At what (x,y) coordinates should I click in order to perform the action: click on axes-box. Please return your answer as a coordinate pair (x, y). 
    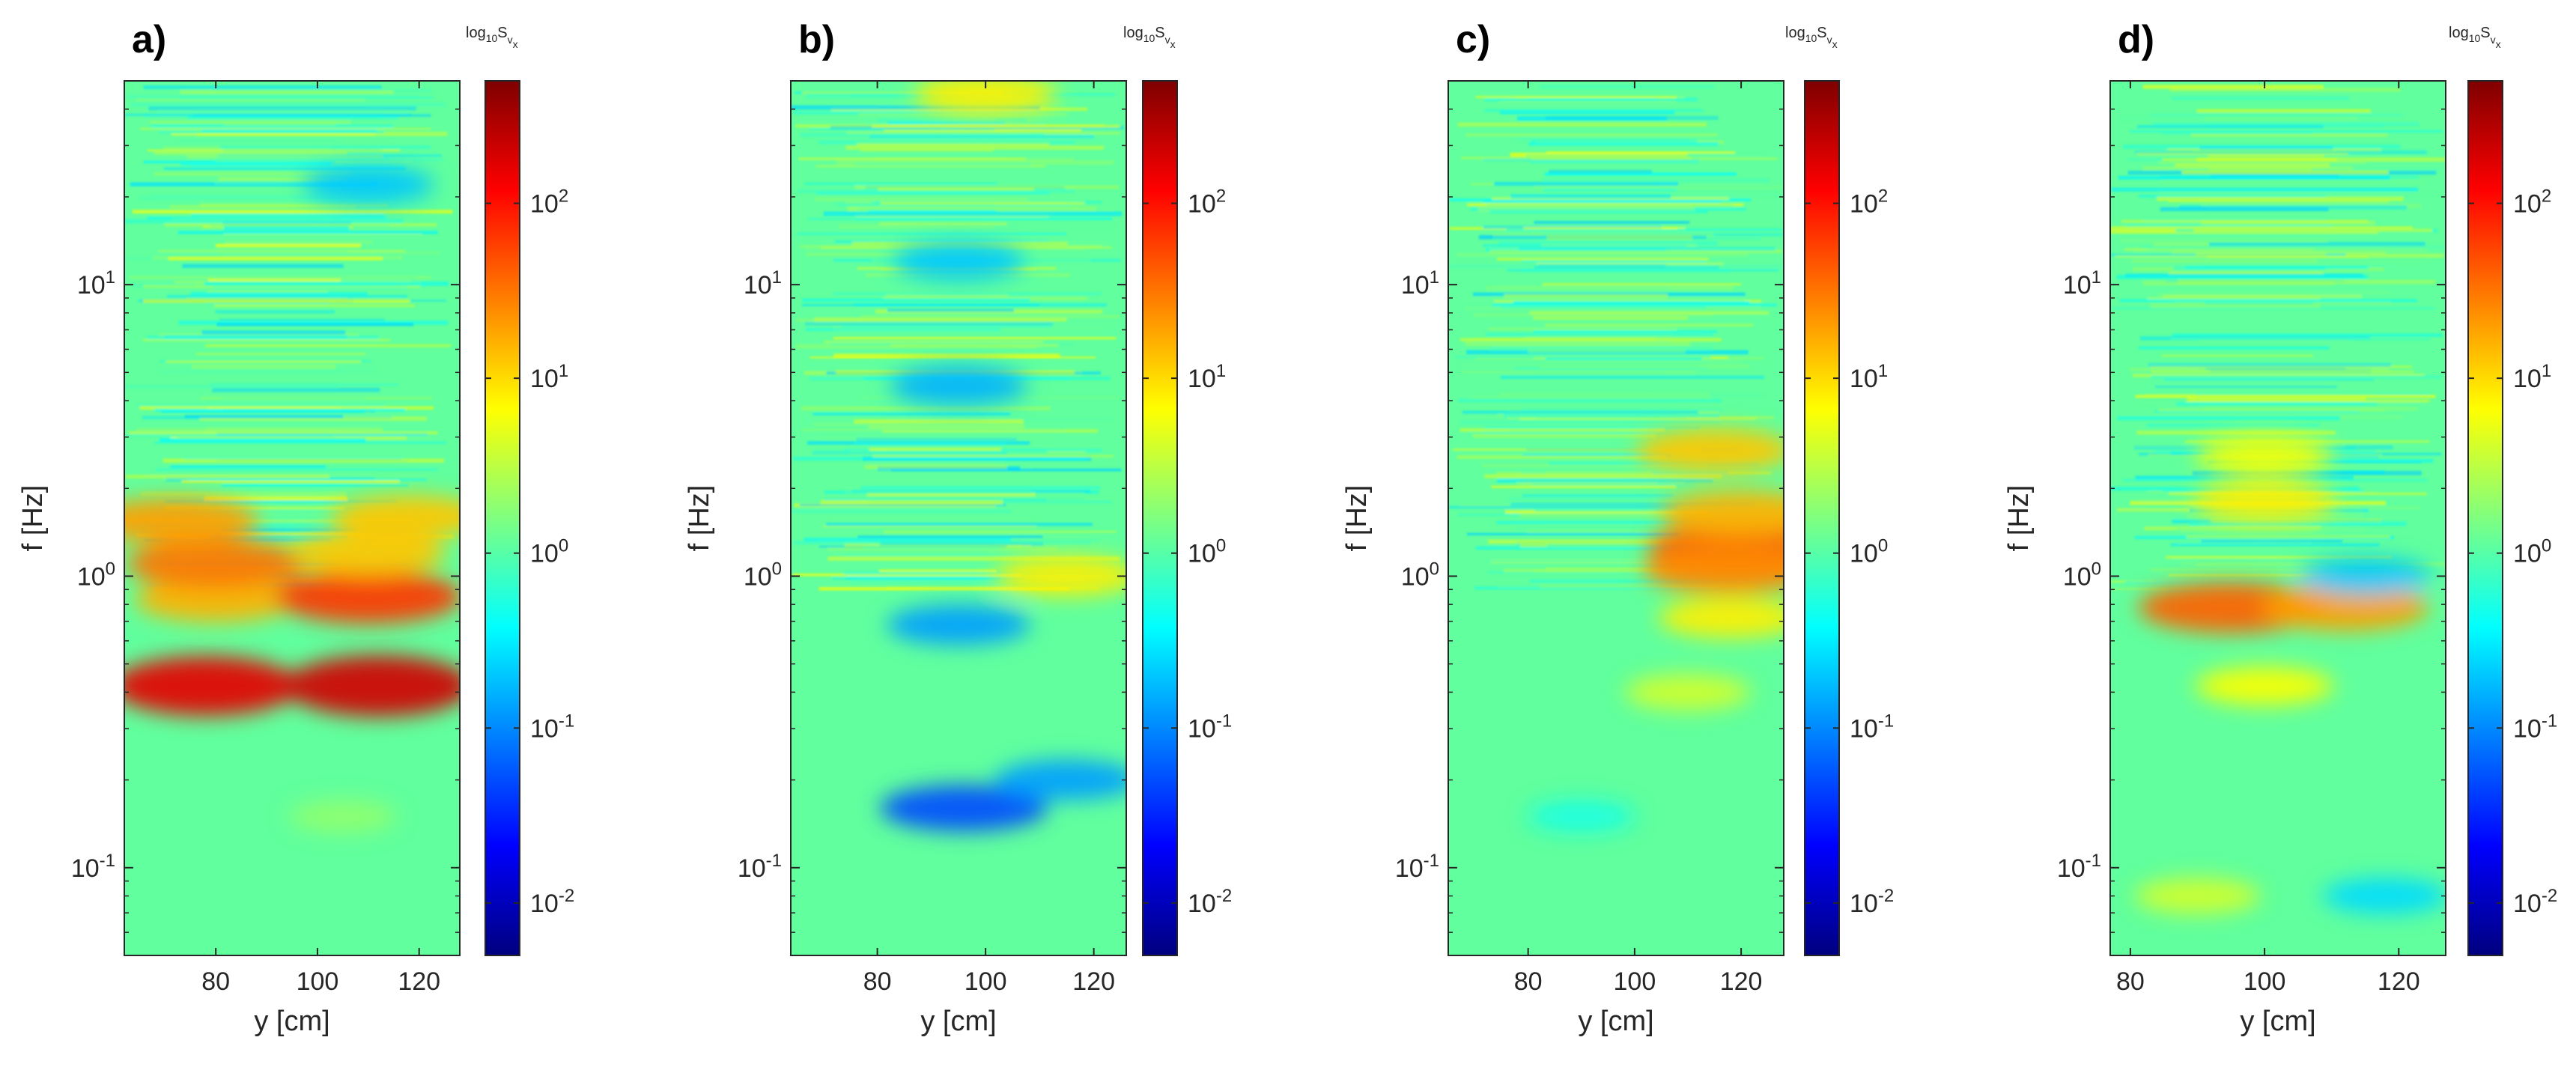
    Looking at the image, I should click on (292, 518).